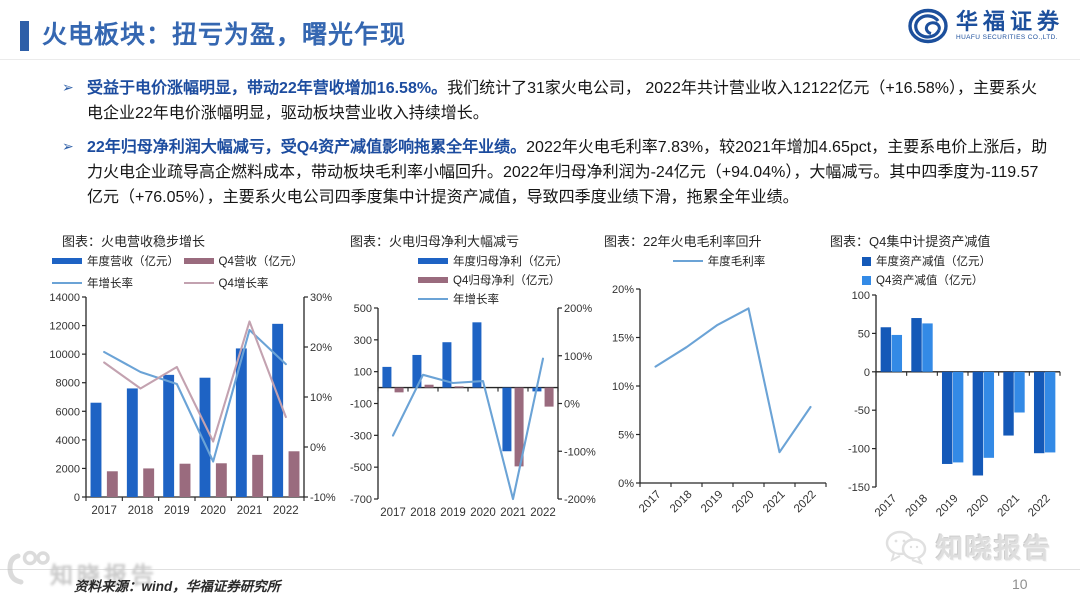 The image size is (1080, 607). I want to click on legend-item: Q4营收（亿元）, so click(260, 261).